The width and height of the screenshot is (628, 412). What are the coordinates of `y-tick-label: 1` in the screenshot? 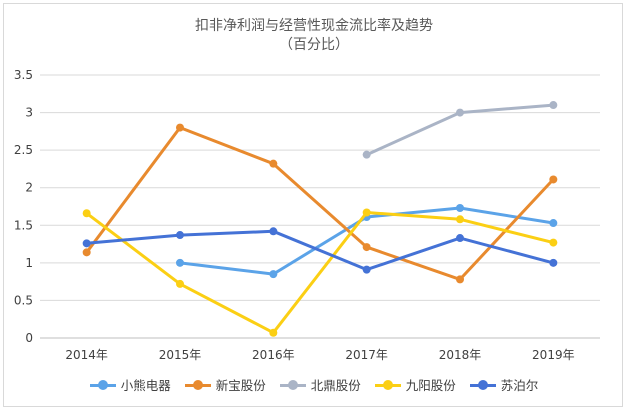 It's located at (29, 263).